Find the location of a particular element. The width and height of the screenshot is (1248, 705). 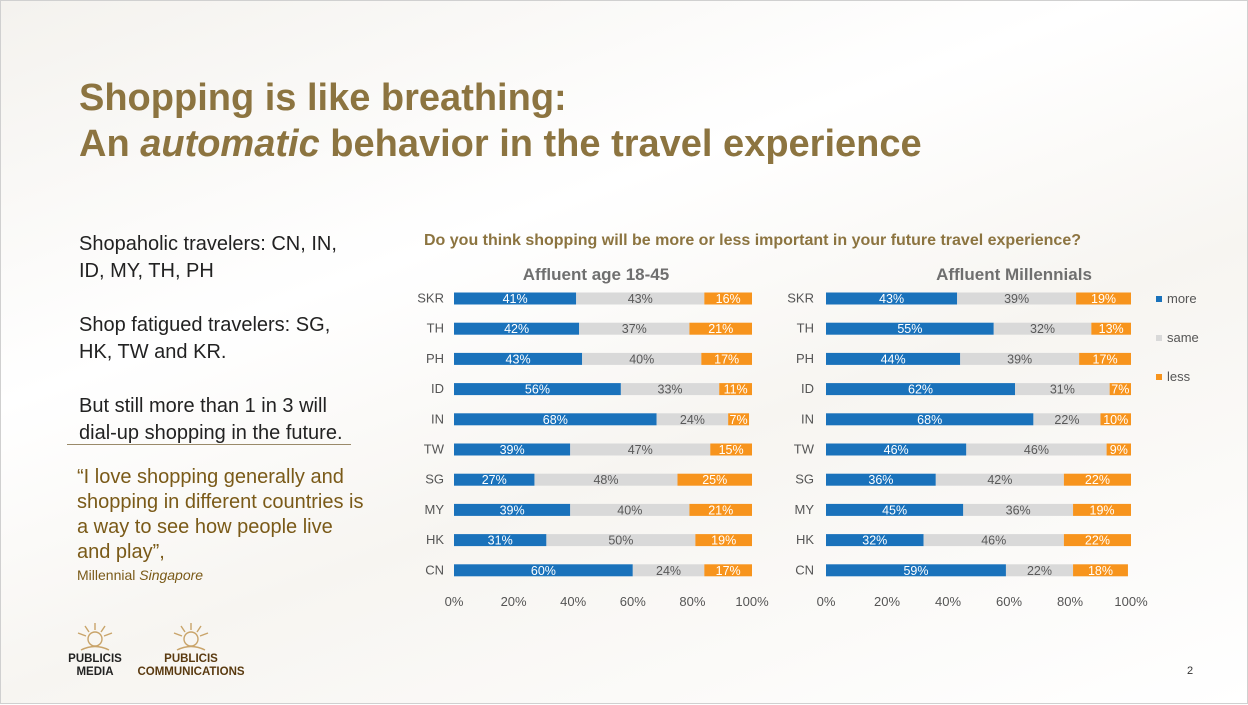

chart2-data-label-less: 19% is located at coordinates (1102, 510).